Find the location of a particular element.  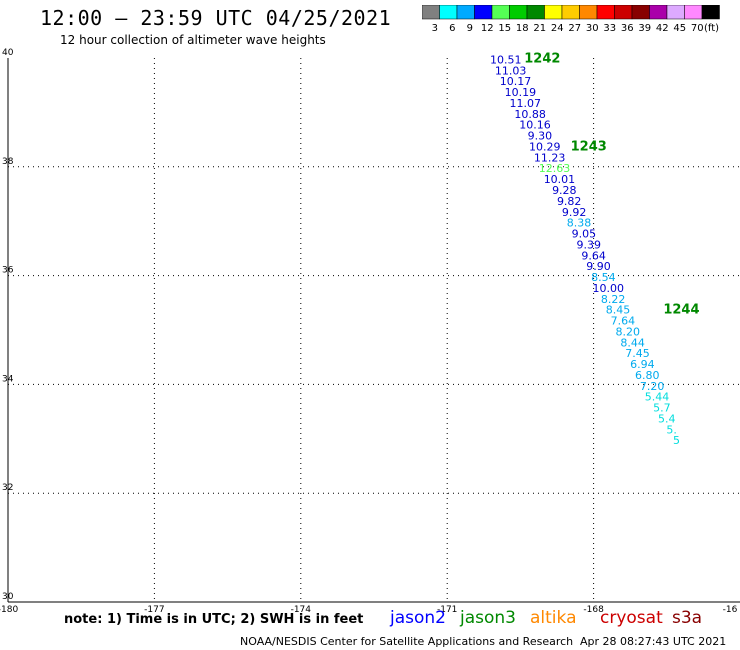

wave-height-point: 9.90 is located at coordinates (598, 266).